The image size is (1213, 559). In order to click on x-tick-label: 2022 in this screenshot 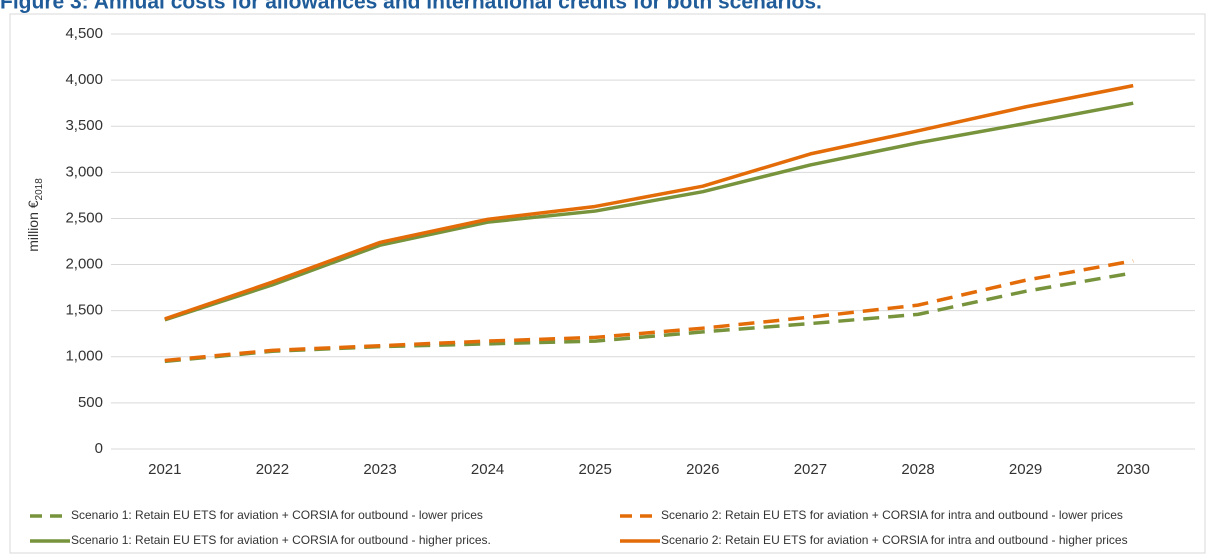, I will do `click(272, 469)`.